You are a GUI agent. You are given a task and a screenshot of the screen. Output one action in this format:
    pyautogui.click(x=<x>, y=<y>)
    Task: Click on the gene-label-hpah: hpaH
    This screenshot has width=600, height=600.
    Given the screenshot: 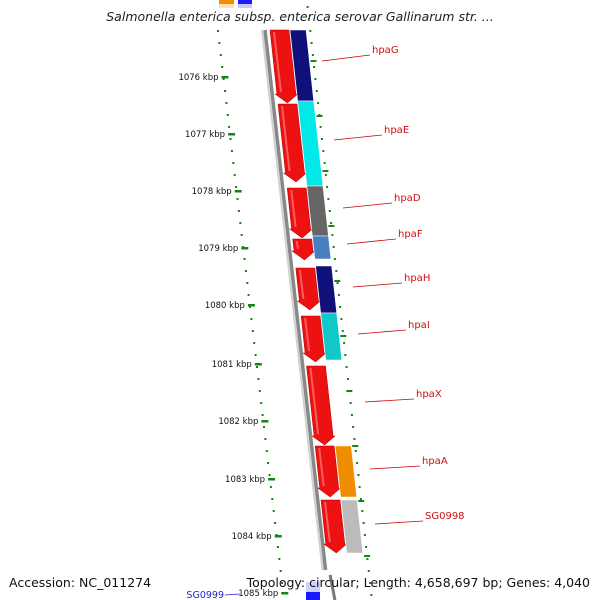 What is the action you would take?
    pyautogui.click(x=417, y=278)
    